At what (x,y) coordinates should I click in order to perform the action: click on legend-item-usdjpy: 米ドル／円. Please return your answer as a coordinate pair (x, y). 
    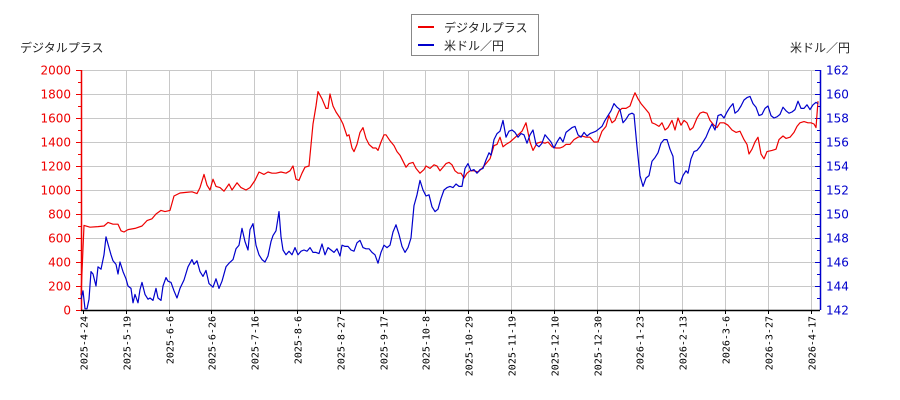
    Looking at the image, I should click on (461, 45).